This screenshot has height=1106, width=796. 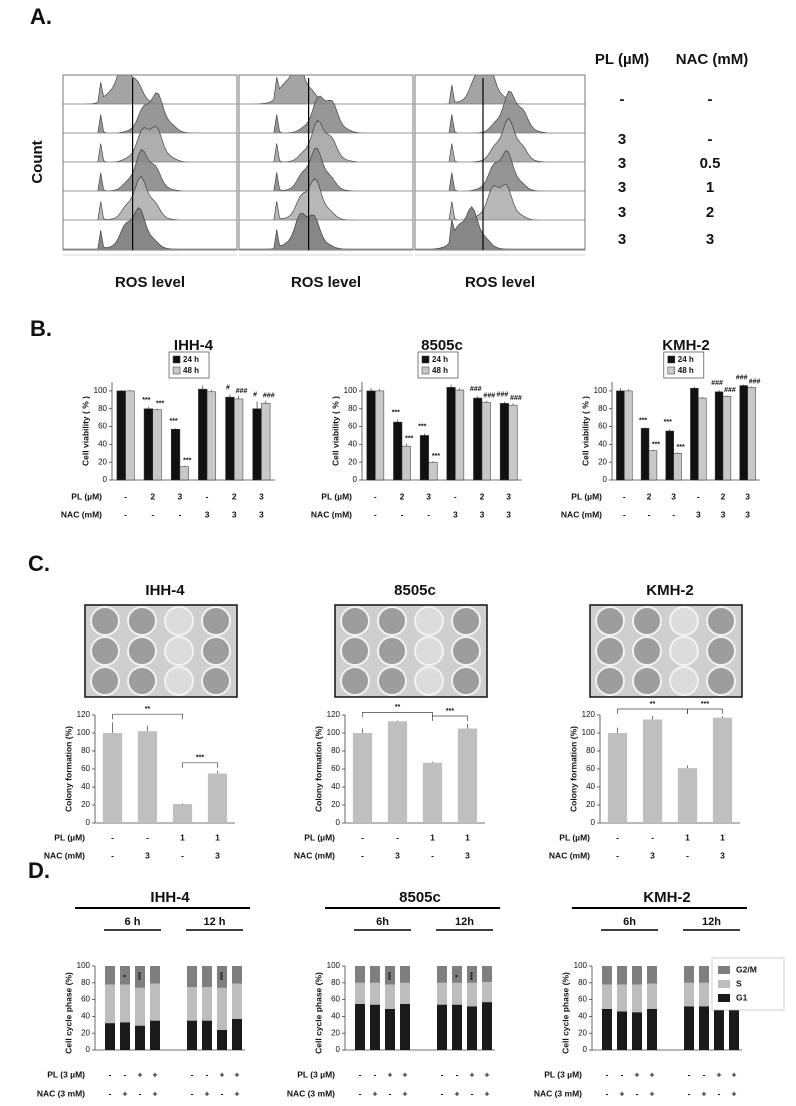 What do you see at coordinates (335, 431) in the screenshot?
I see `y-axis-label: Cell viability ( % )` at bounding box center [335, 431].